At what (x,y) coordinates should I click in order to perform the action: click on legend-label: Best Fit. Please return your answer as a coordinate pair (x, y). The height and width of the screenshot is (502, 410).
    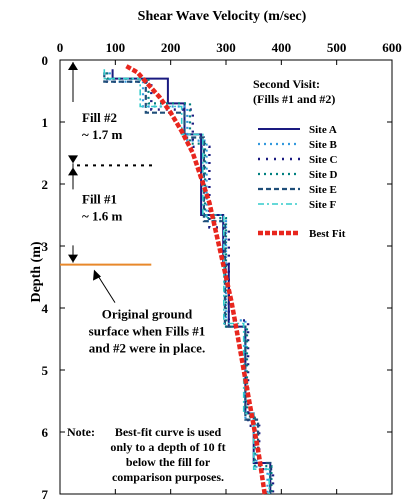
    Looking at the image, I should click on (327, 234).